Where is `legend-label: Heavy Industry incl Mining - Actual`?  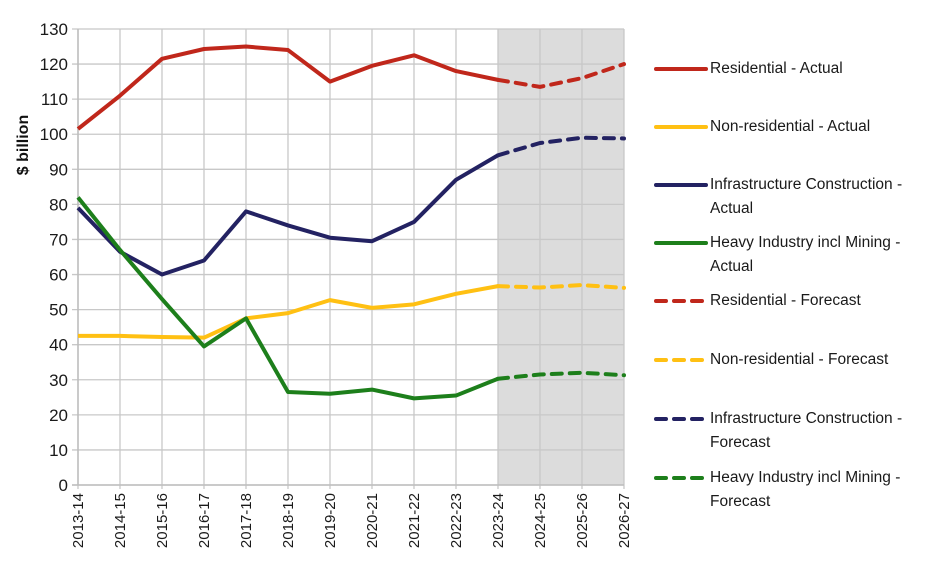 legend-label: Heavy Industry incl Mining - Actual is located at coordinates (825, 255).